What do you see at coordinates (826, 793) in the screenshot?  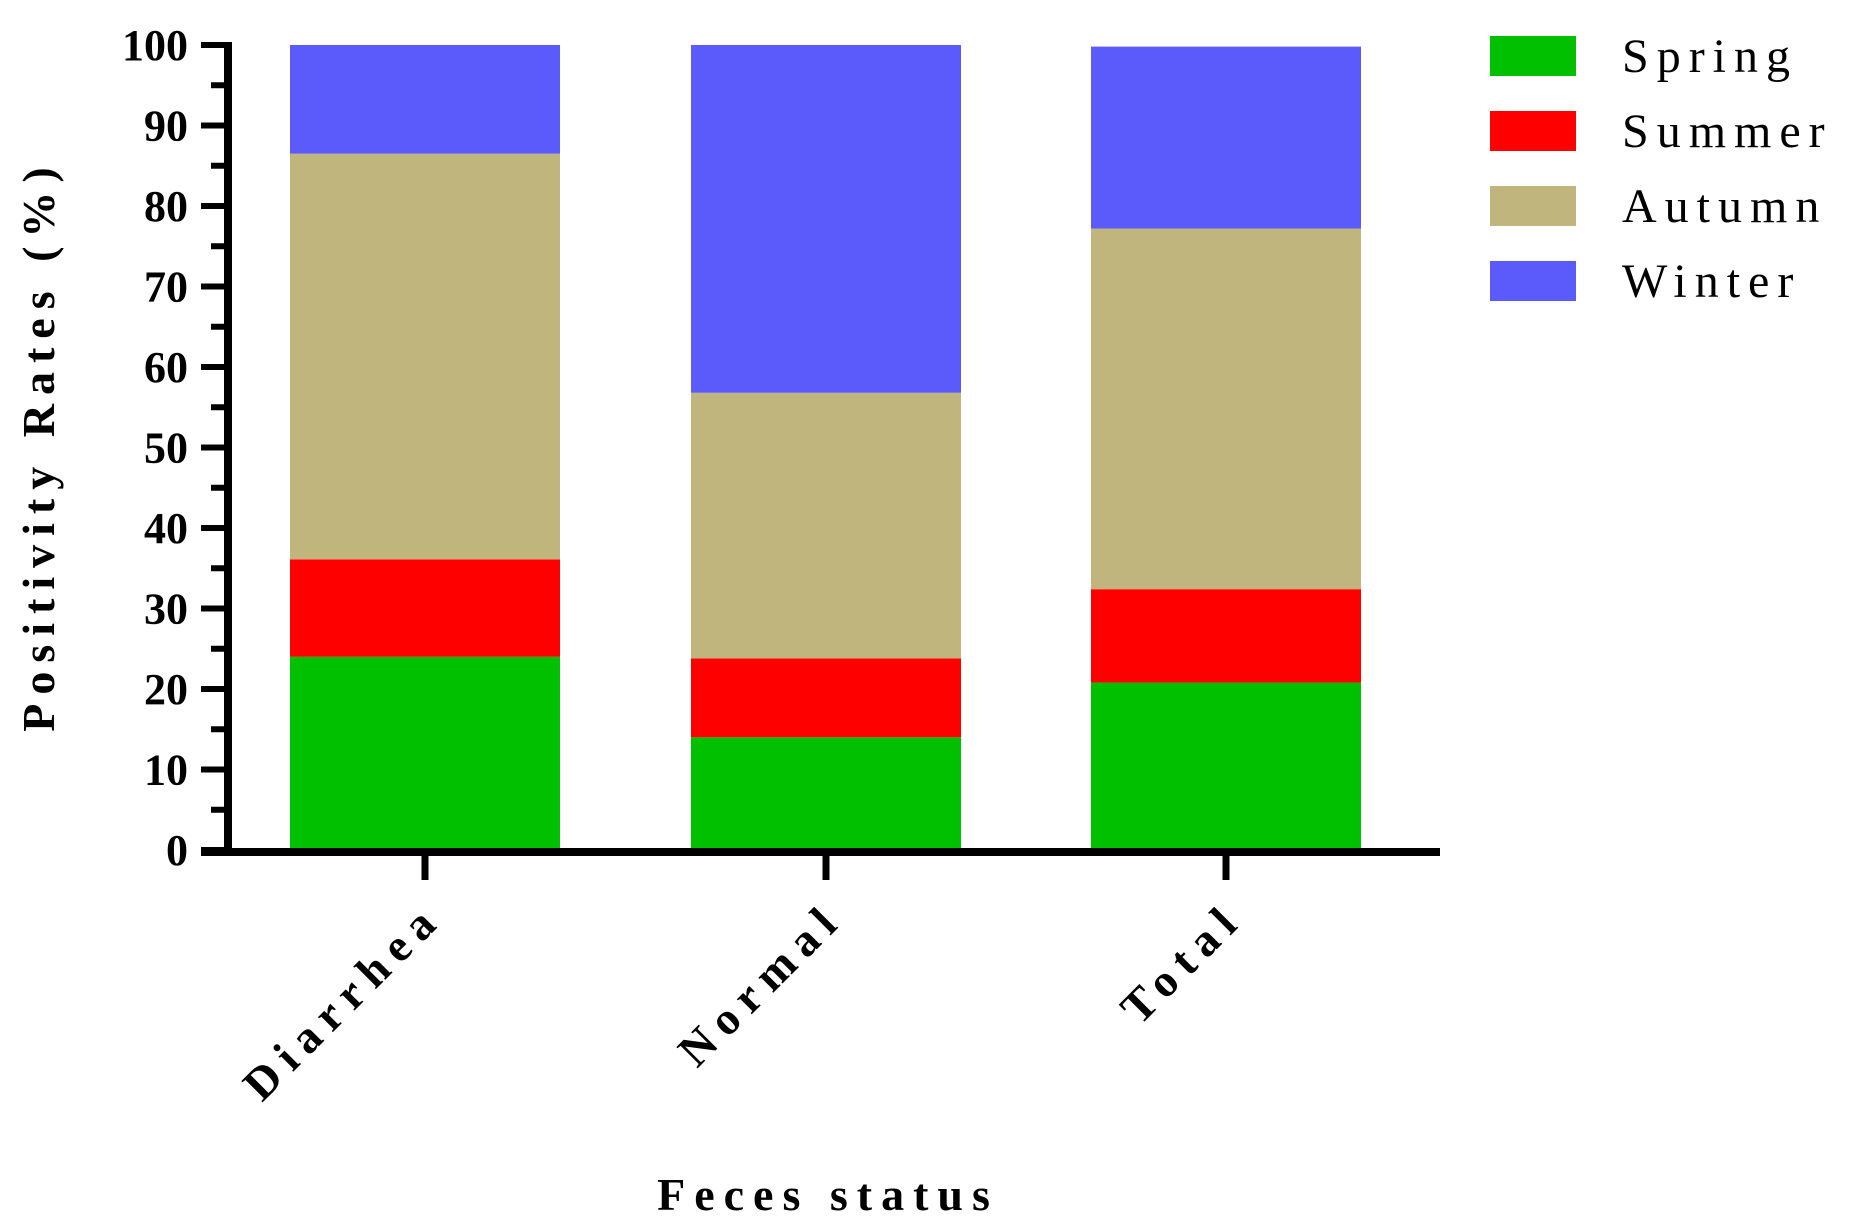 I see `bar-normal-spring` at bounding box center [826, 793].